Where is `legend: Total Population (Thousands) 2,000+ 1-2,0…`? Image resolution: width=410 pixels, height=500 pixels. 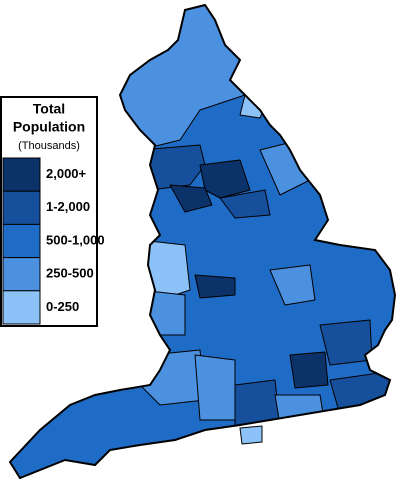
legend: Total Population (Thousands) 2,000+ 1-2,0… is located at coordinates (52, 211).